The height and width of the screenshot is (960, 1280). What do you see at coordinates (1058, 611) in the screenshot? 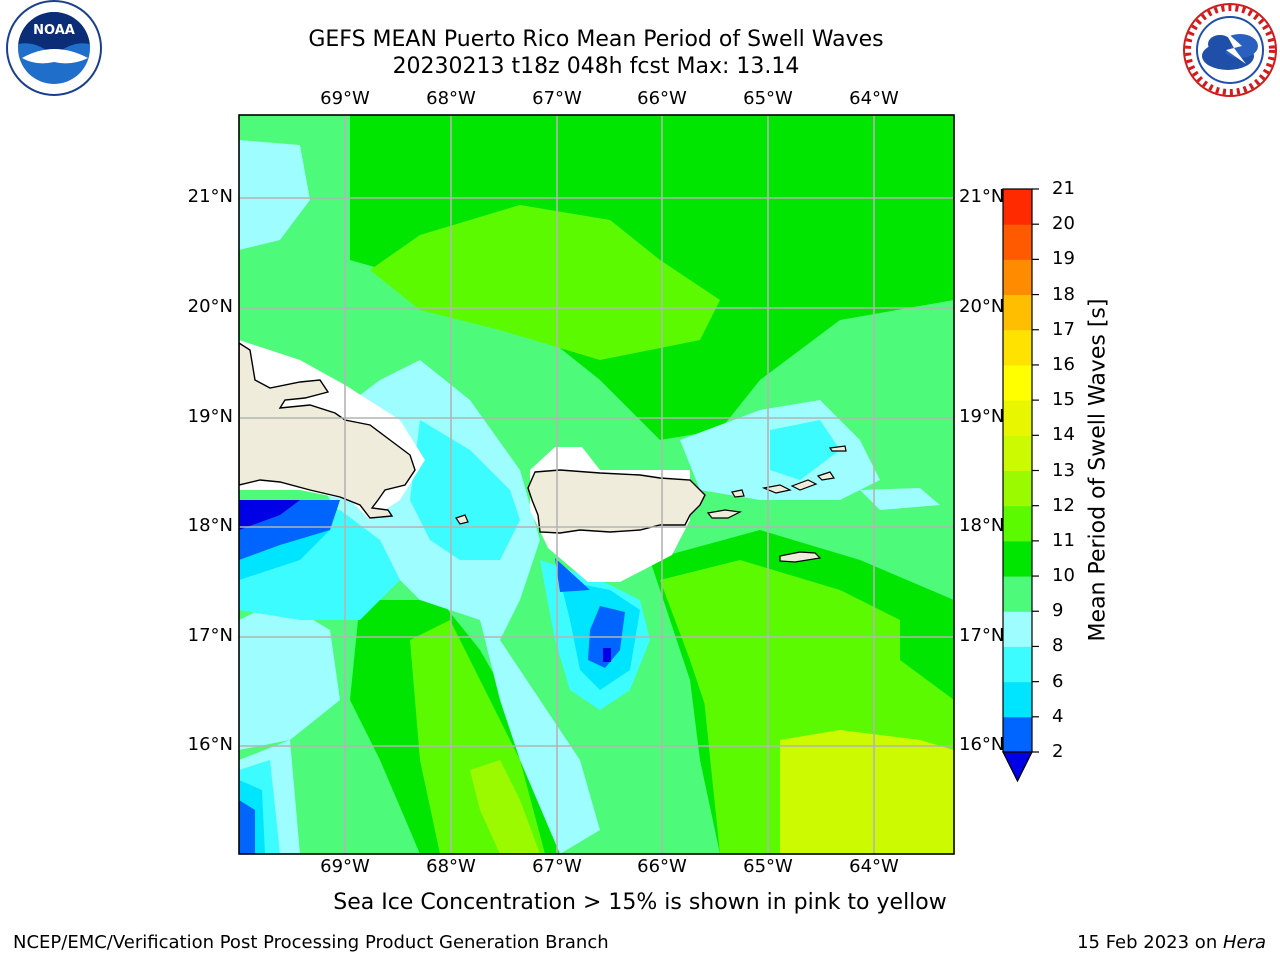
I see `colorbar-tick-label: 9` at bounding box center [1058, 611].